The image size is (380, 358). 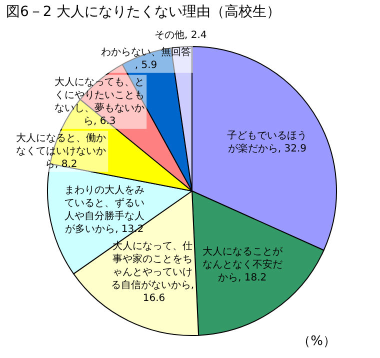 What do you see at coordinates (61, 151) in the screenshot?
I see `slice-label: 大人になると、働かなくてはいけないから, 8.2` at bounding box center [61, 151].